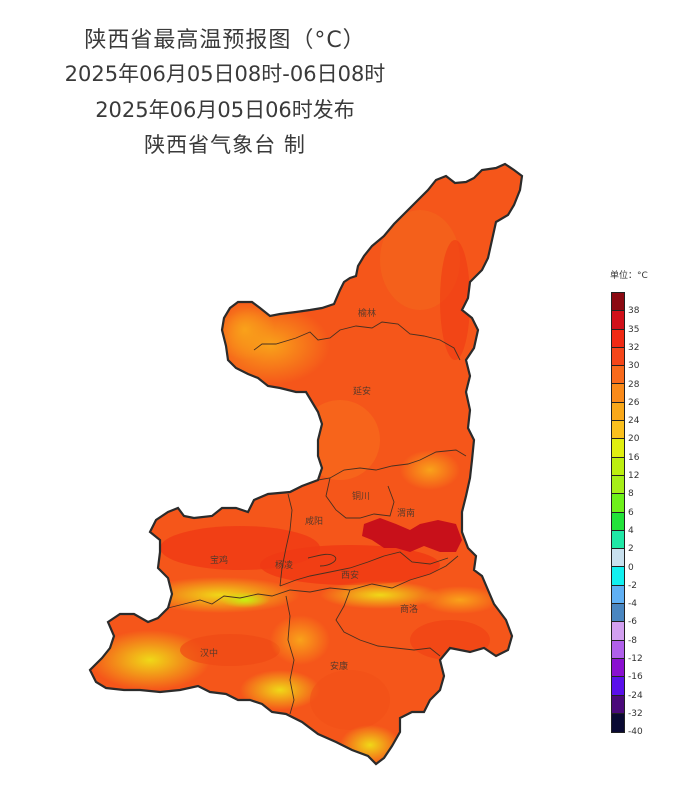  Describe the element at coordinates (634, 421) in the screenshot. I see `legend-tick-label: 24` at that location.